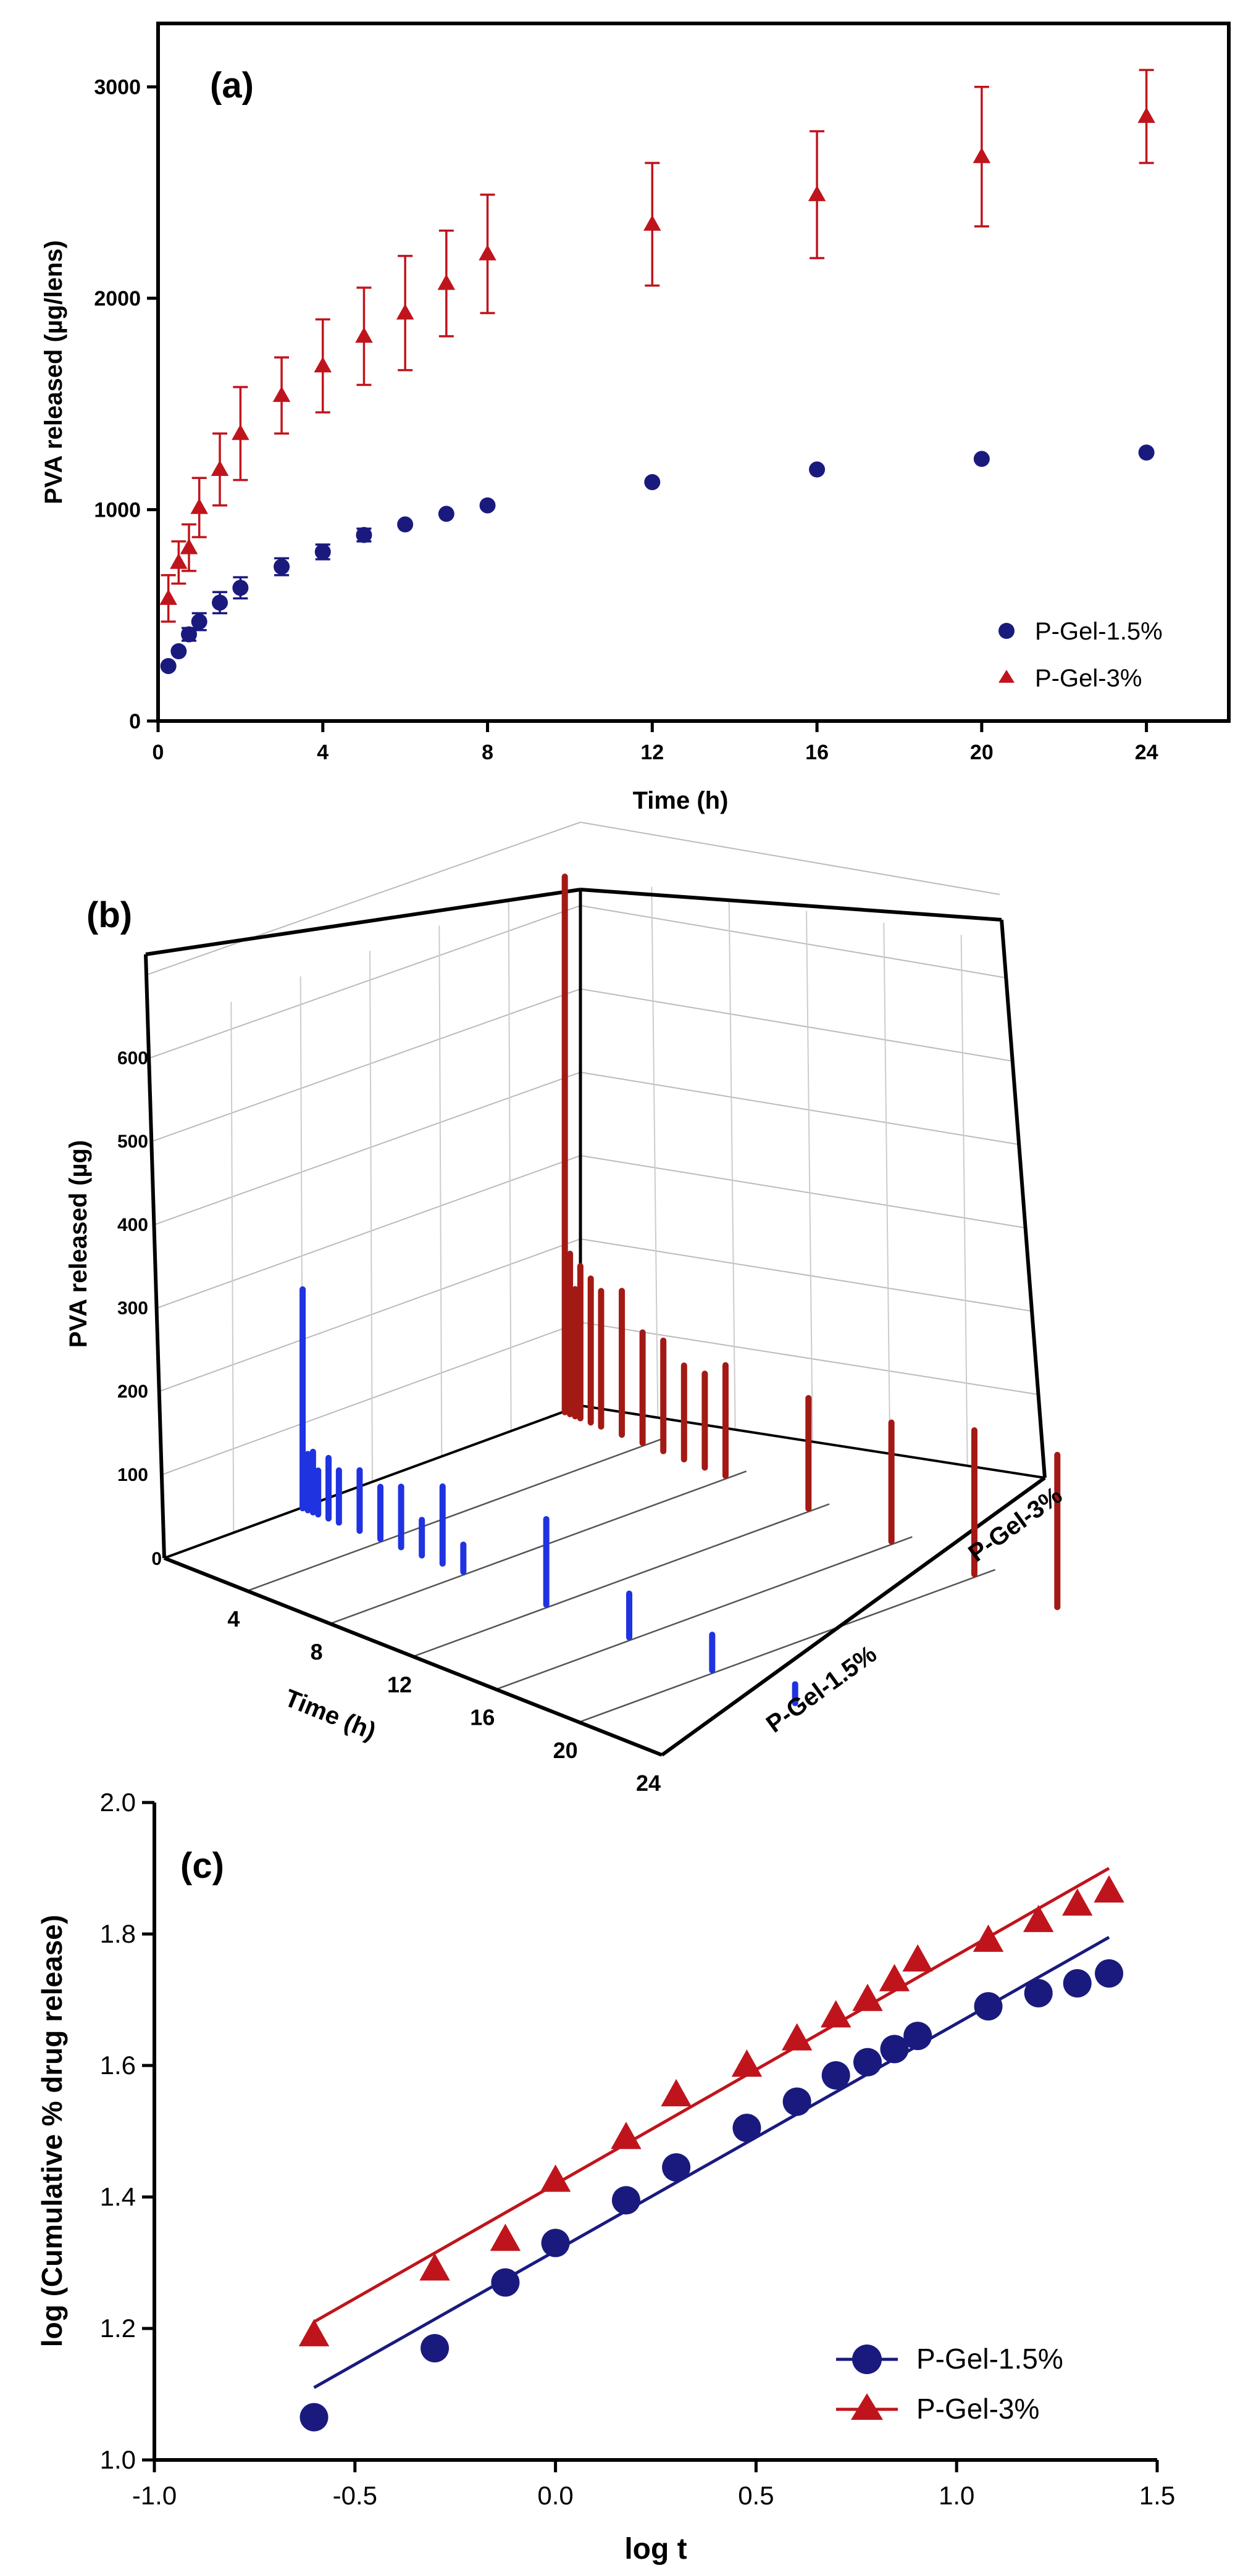  What do you see at coordinates (989, 2359) in the screenshot?
I see `legend-c-series-1: P-Gel-1.5%` at bounding box center [989, 2359].